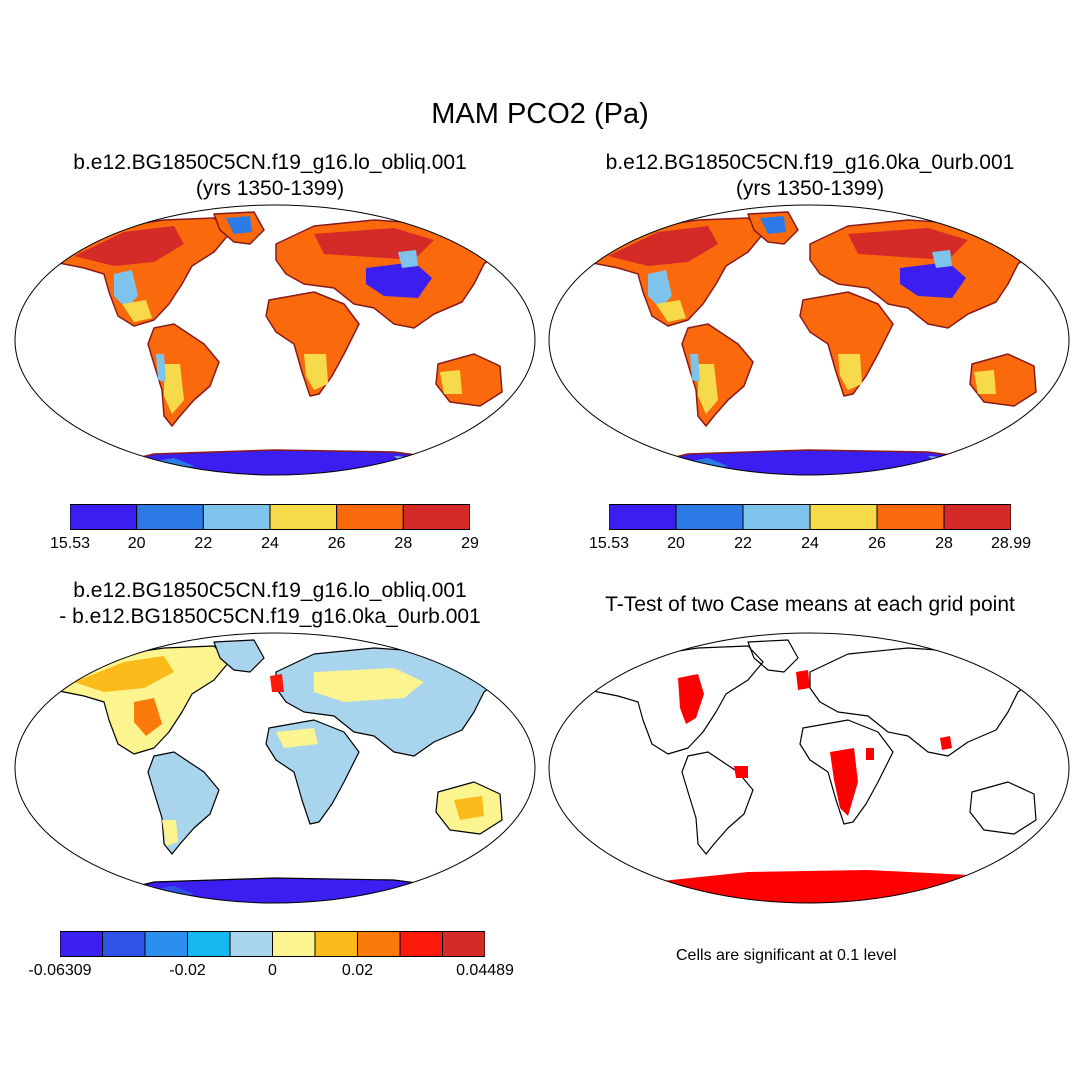  Describe the element at coordinates (270, 590) in the screenshot. I see `panel-3-title-line1: b.e12.BG1850C5CN.f19_g16.lo_obliq.001` at that location.